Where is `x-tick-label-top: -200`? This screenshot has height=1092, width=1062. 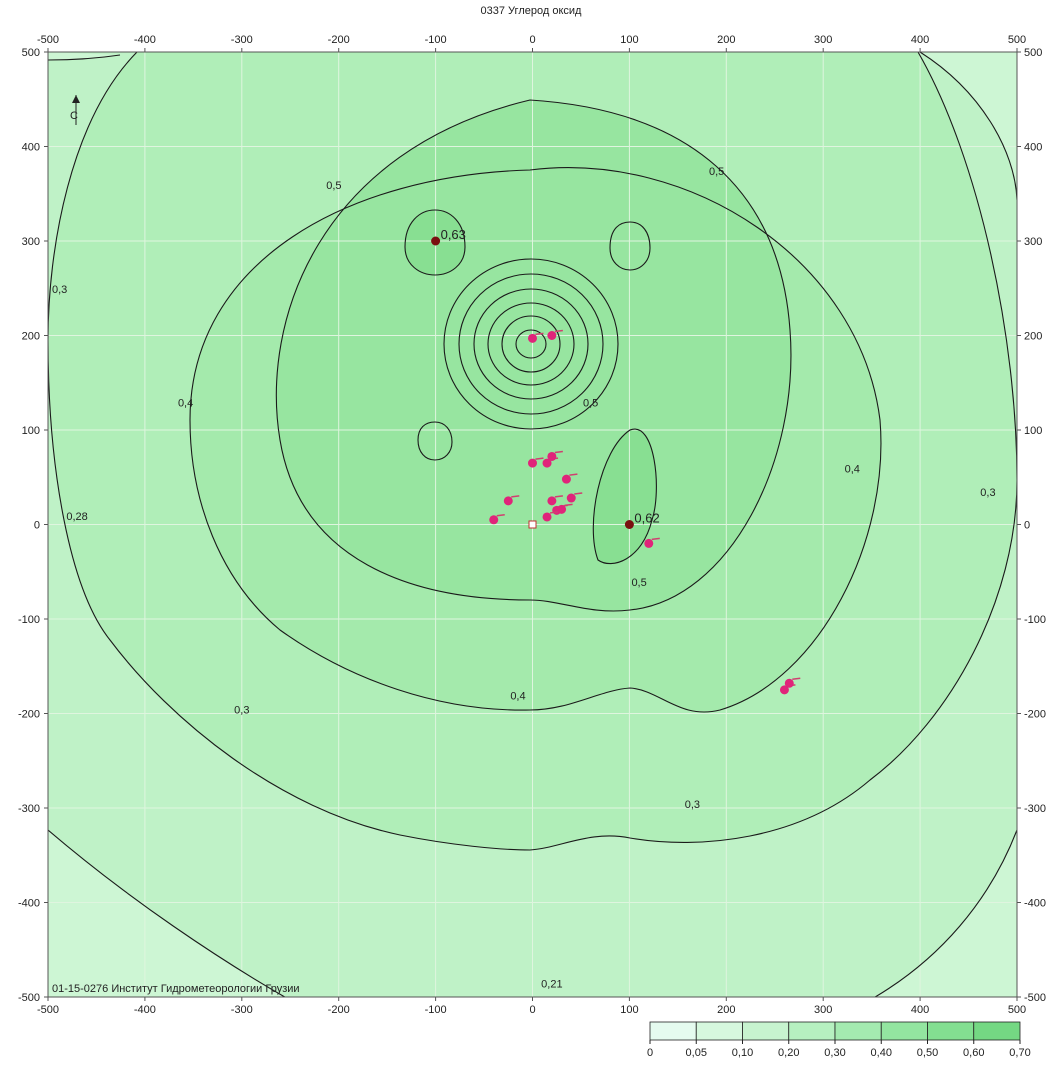
x-tick-label-top: -200 is located at coordinates (339, 40).